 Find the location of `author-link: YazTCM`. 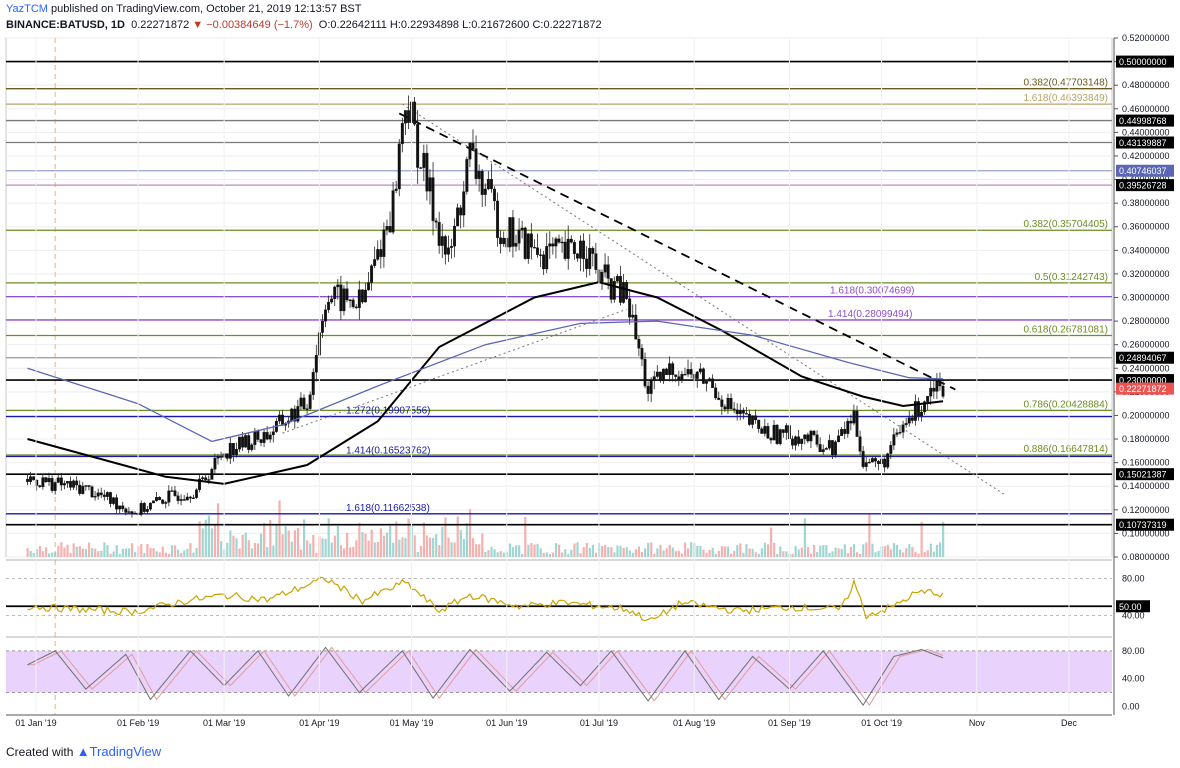

author-link: YazTCM is located at coordinates (27, 9).